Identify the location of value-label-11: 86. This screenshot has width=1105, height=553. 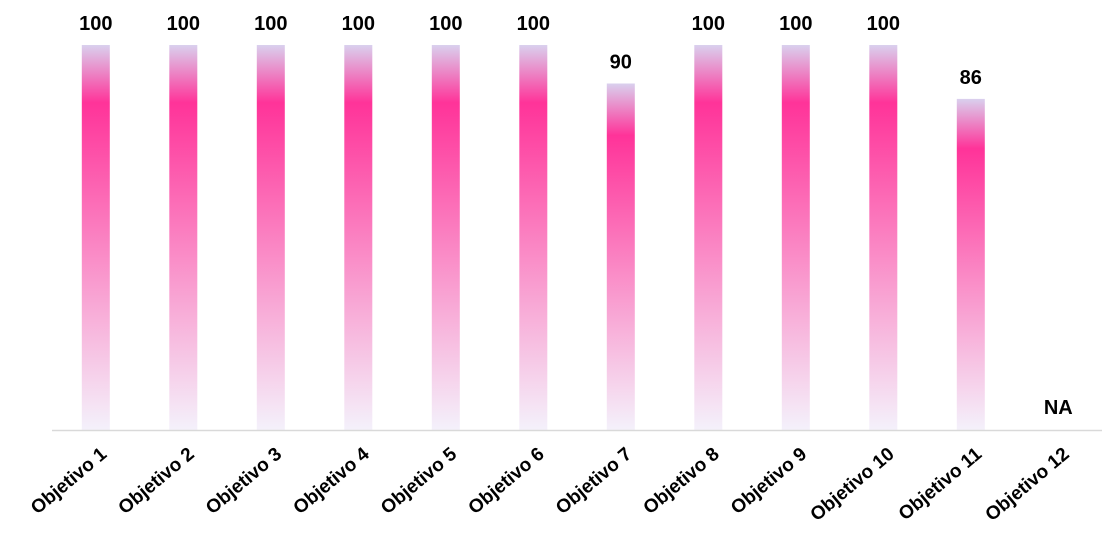
(971, 78).